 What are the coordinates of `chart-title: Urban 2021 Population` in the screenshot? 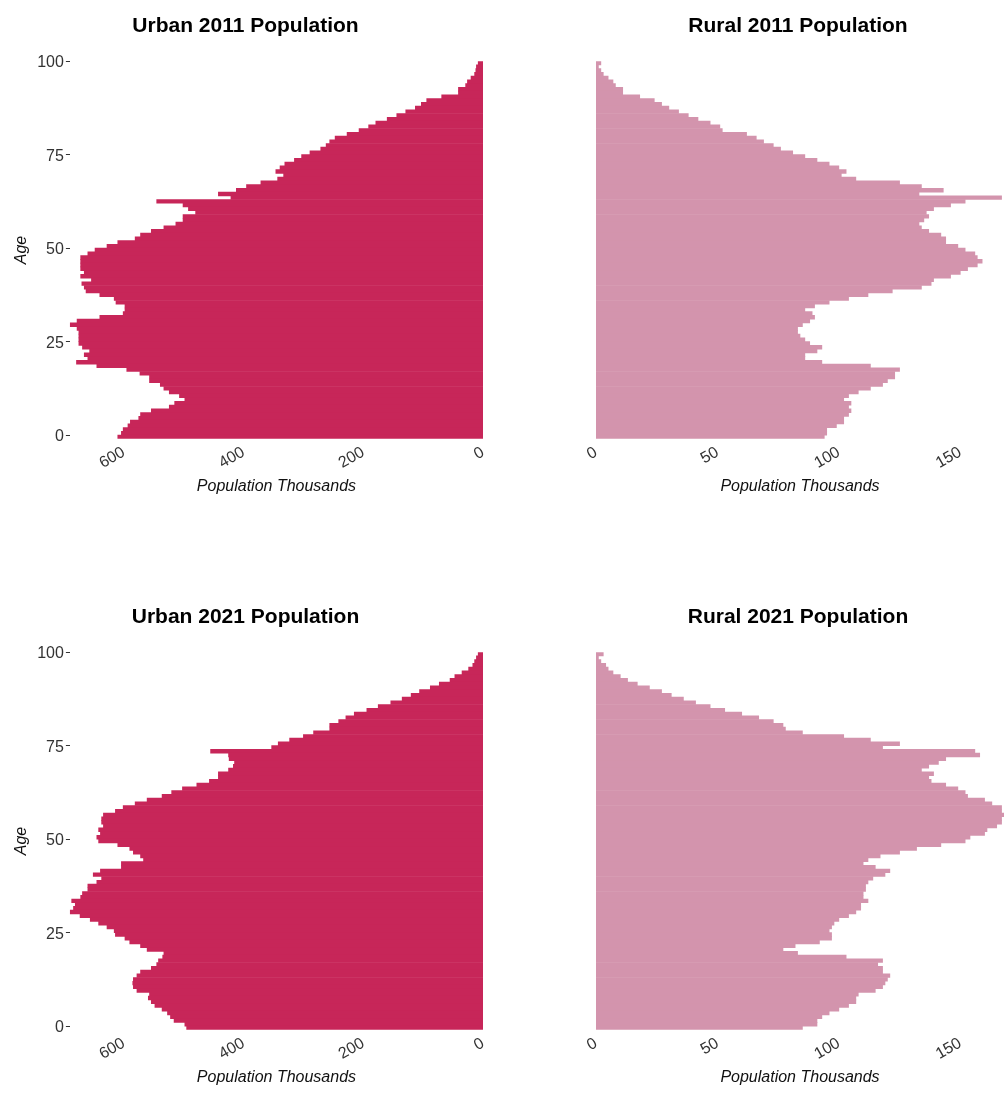 It's located at (245, 616).